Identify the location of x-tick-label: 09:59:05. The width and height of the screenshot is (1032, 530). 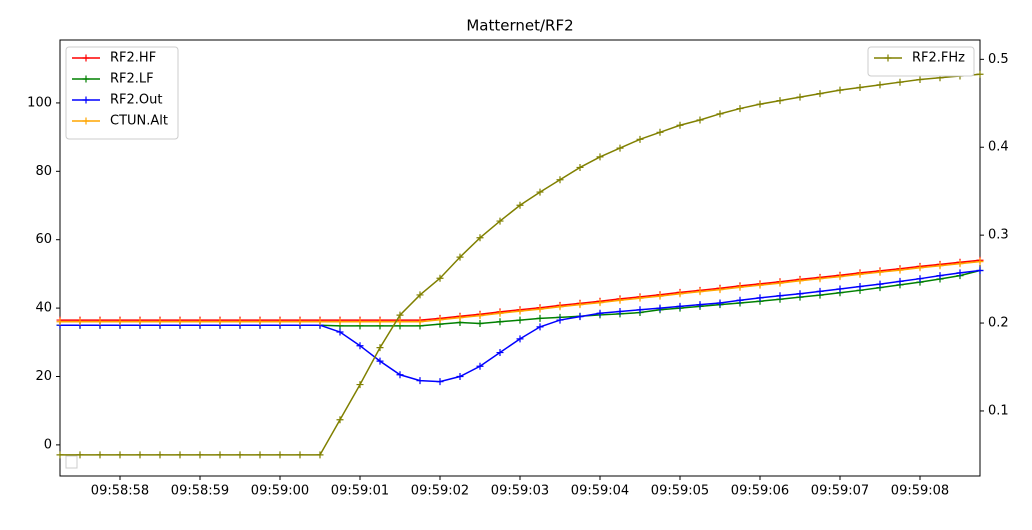
(680, 491).